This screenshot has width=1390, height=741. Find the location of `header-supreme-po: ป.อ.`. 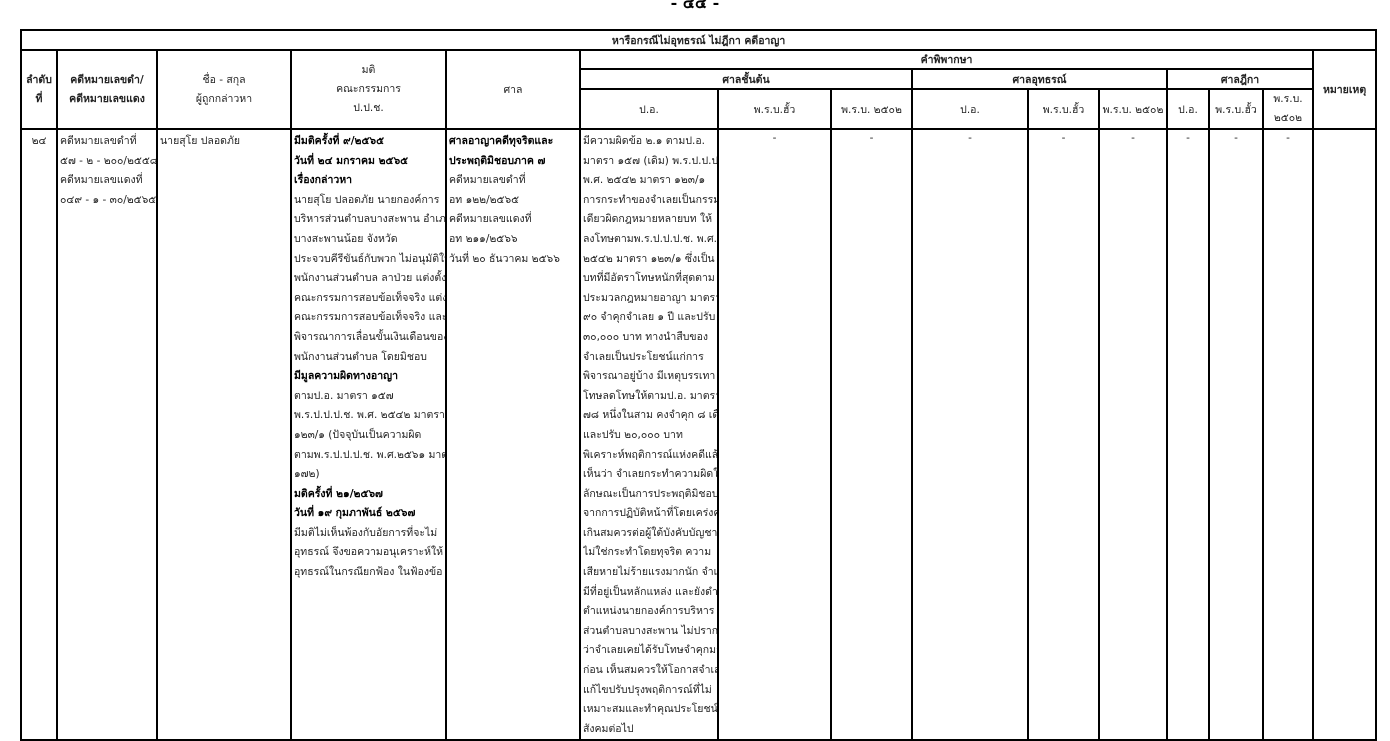

header-supreme-po: ป.อ. is located at coordinates (1188, 109).